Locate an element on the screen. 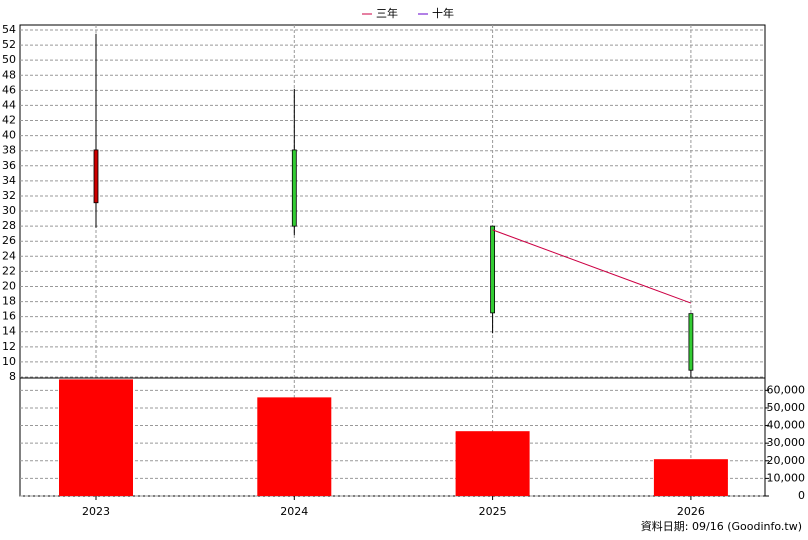  y-tick-label: 30 is located at coordinates (9, 210).